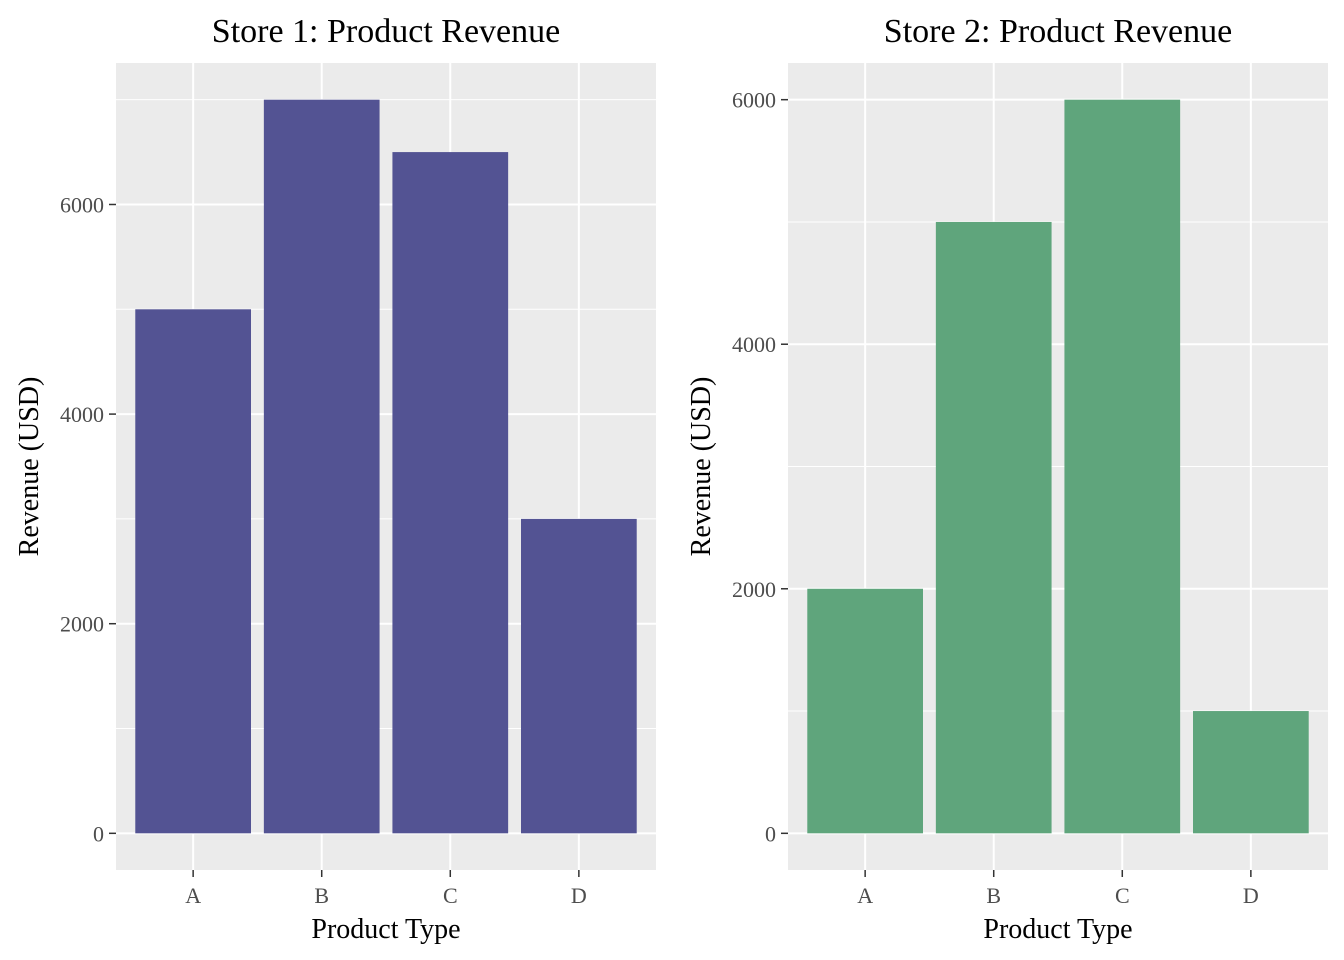 This screenshot has height=960, width=1344. Describe the element at coordinates (1058, 31) in the screenshot. I see `chart-title: Store 2: Product Revenue` at that location.